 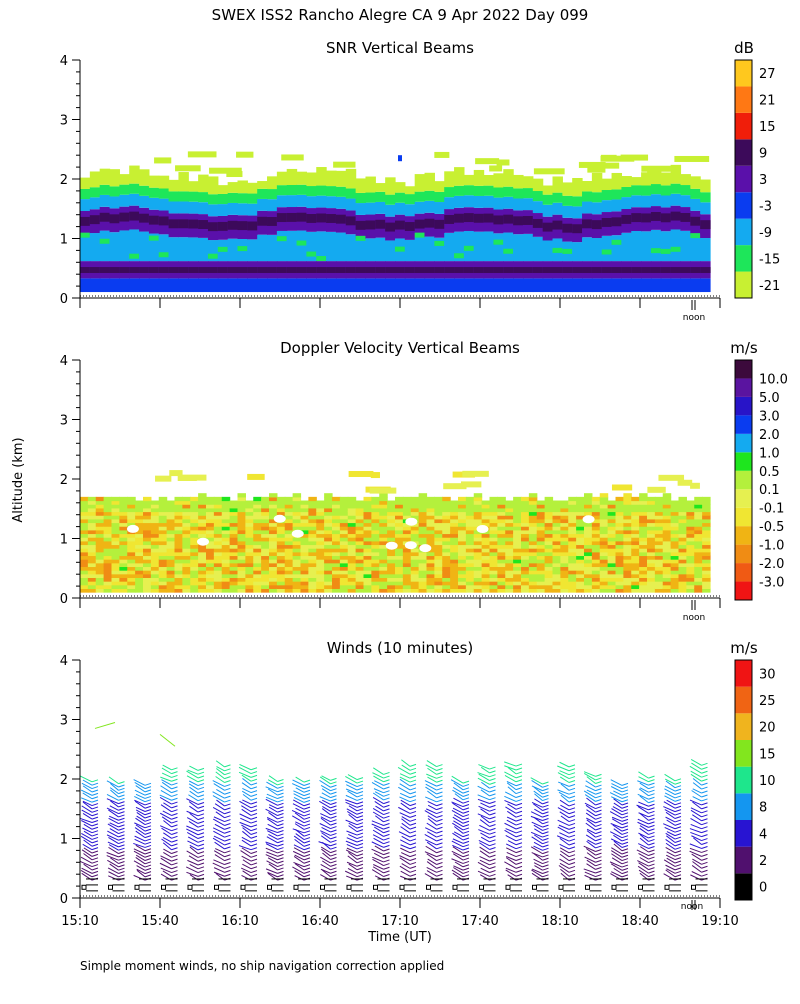 I want to click on calm-marker, so click(x=190, y=887).